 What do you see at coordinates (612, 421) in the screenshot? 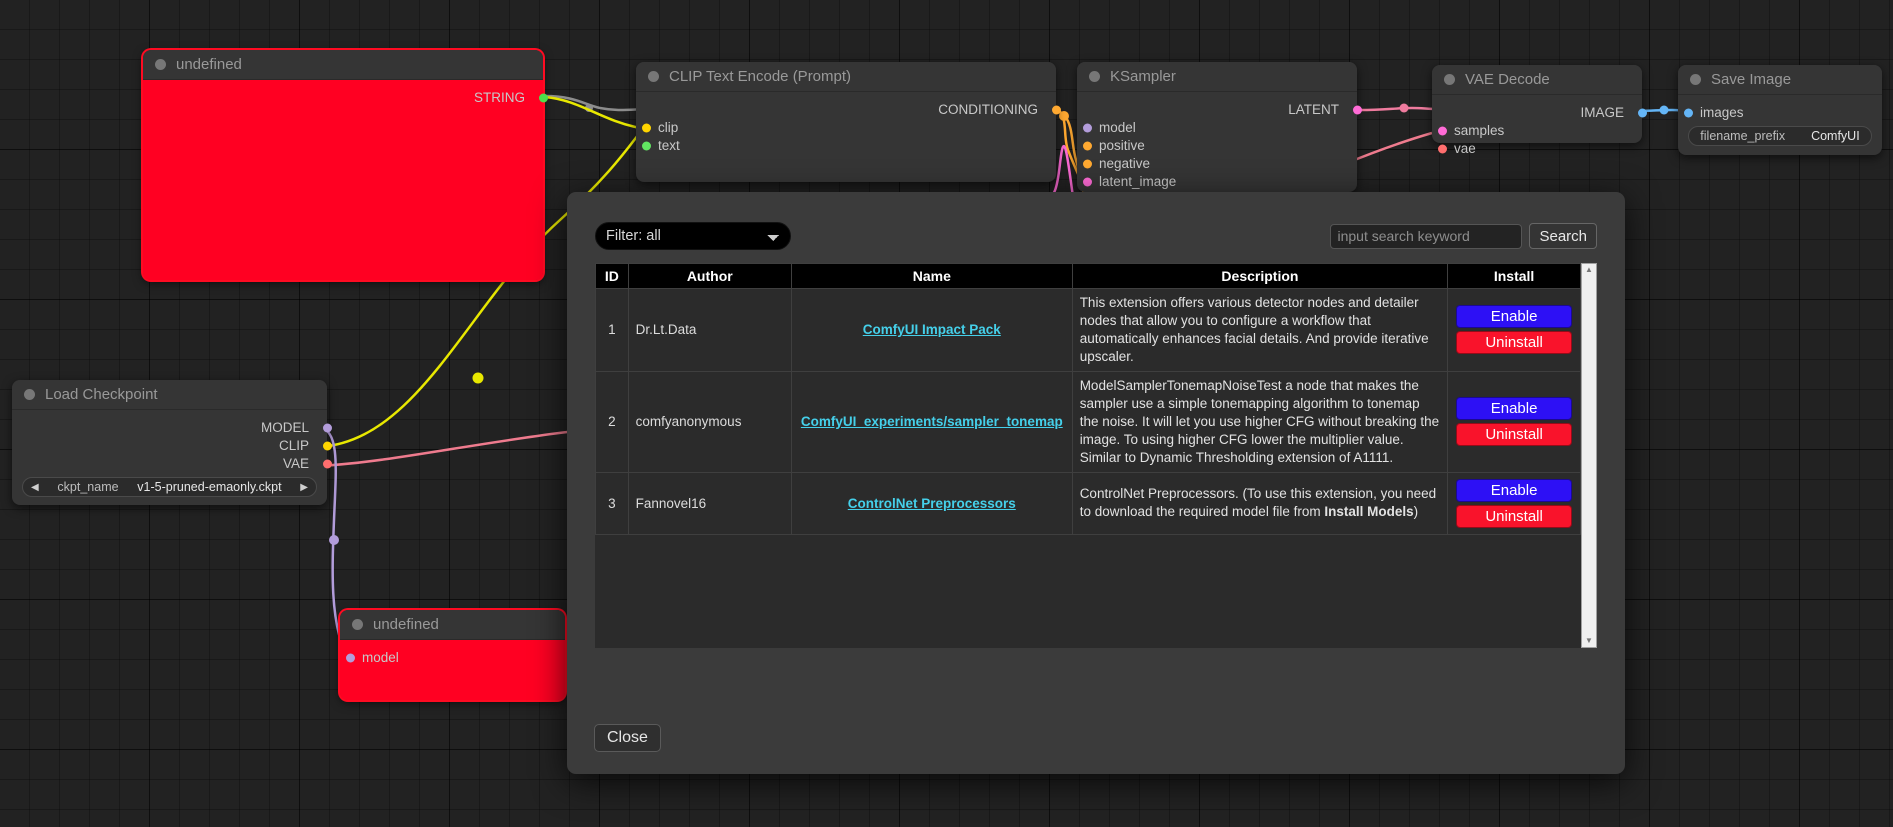
I see `cell-id: 2` at bounding box center [612, 421].